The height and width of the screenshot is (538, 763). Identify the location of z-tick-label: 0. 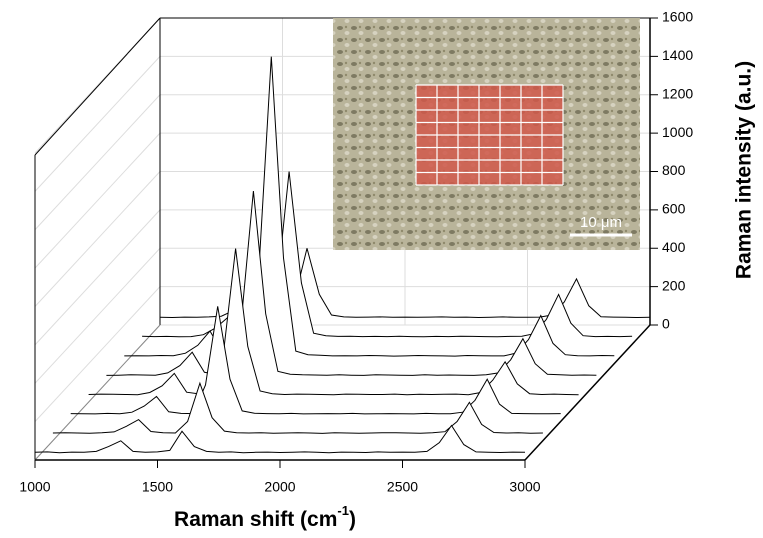
(666, 324).